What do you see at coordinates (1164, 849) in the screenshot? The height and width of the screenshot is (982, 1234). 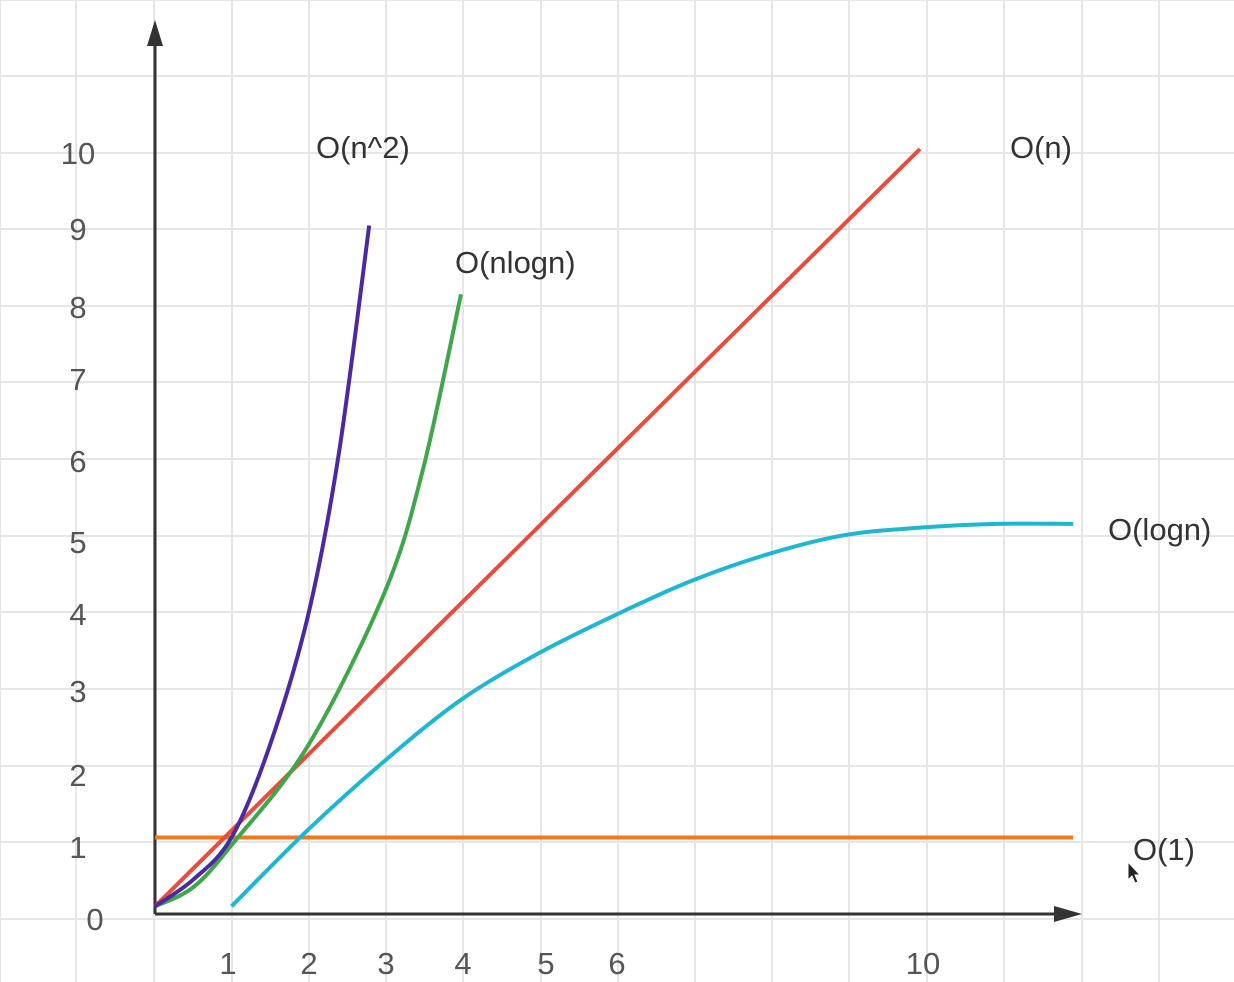 I see `series-label-o-1: O(1)` at bounding box center [1164, 849].